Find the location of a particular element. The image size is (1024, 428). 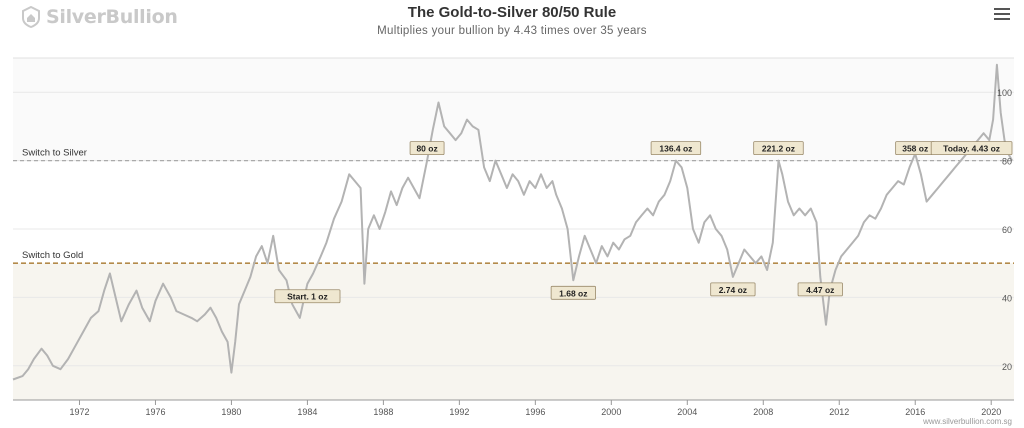

x-tick-label: 1988 is located at coordinates (383, 412).